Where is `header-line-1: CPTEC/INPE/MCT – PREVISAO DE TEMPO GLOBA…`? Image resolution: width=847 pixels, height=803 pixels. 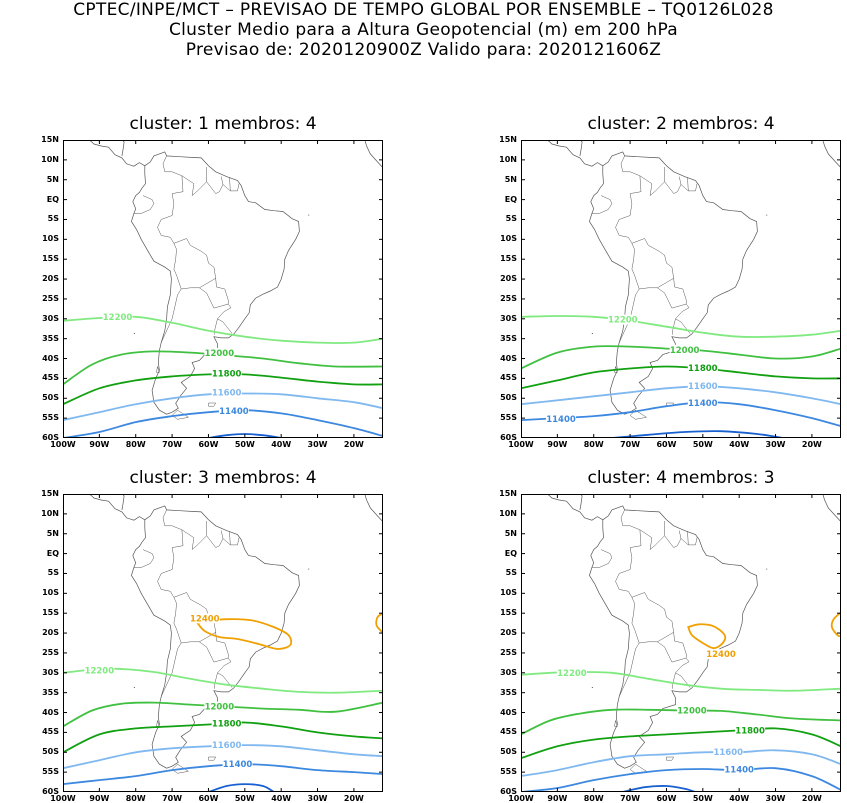 header-line-1: CPTEC/INPE/MCT – PREVISAO DE TEMPO GLOBA… is located at coordinates (423, 10).